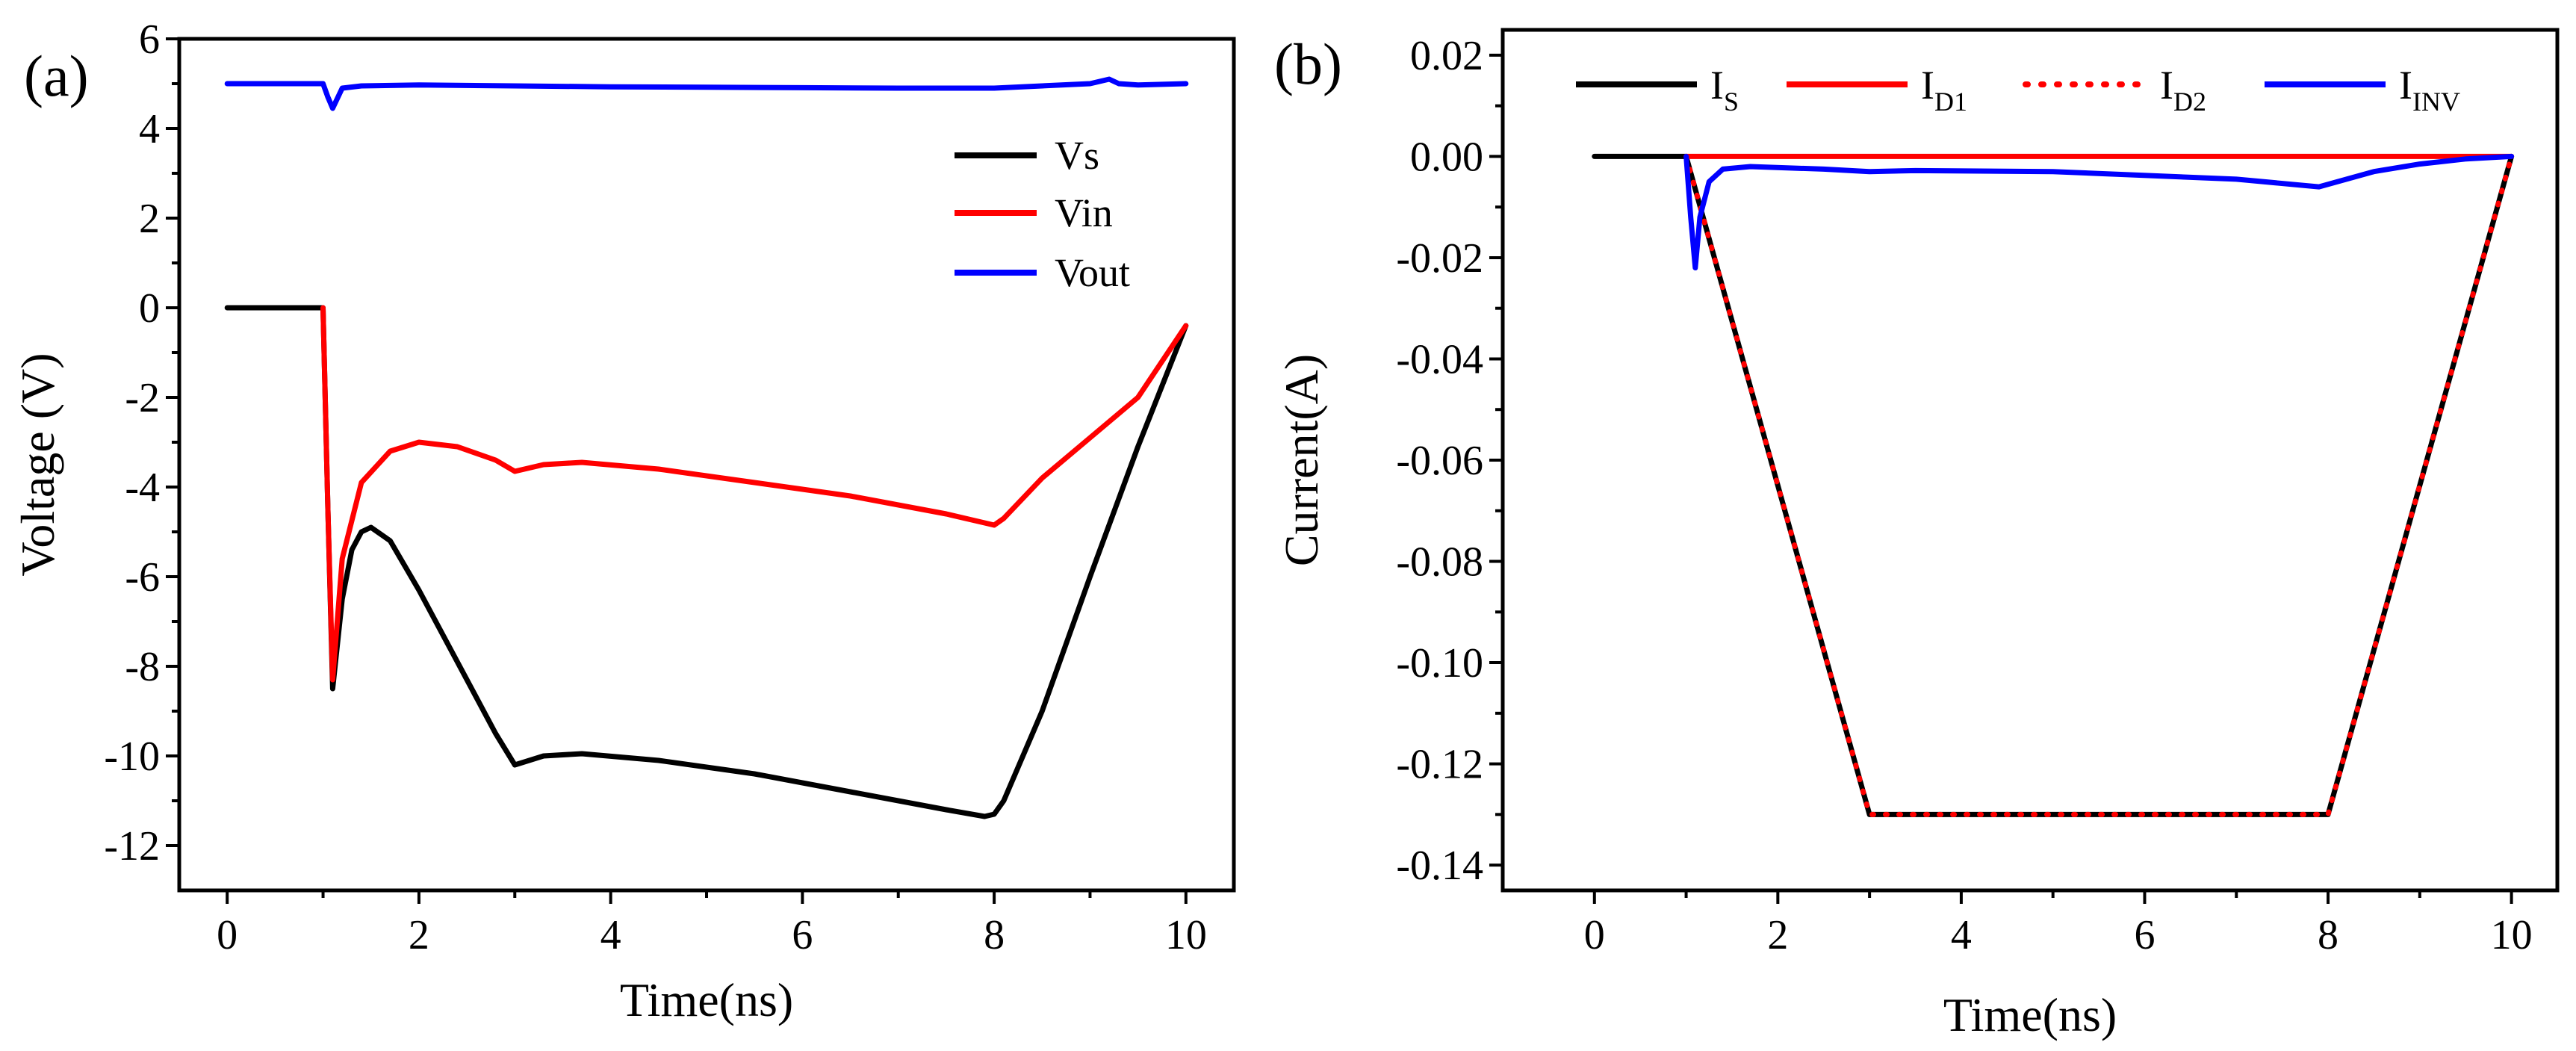 Image resolution: width=2576 pixels, height=1051 pixels. I want to click on legend-label-is: IS, so click(1725, 90).